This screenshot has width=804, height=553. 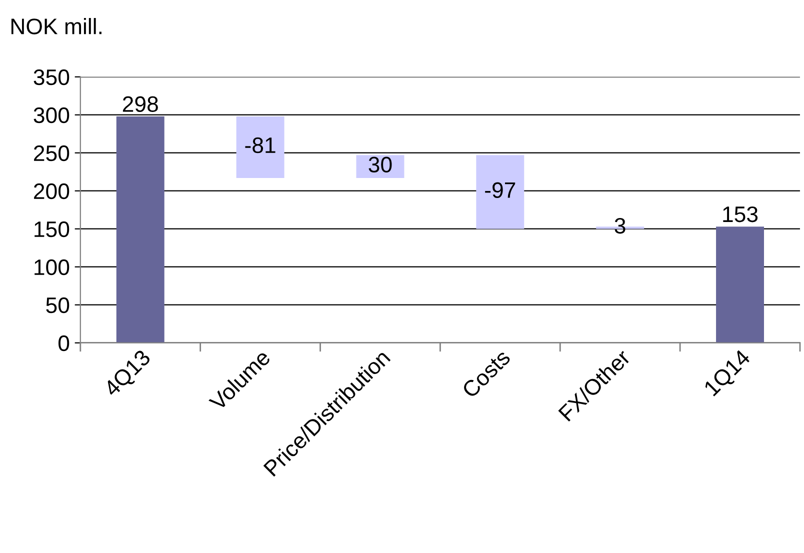 What do you see at coordinates (52, 229) in the screenshot?
I see `y-tick-label: 150` at bounding box center [52, 229].